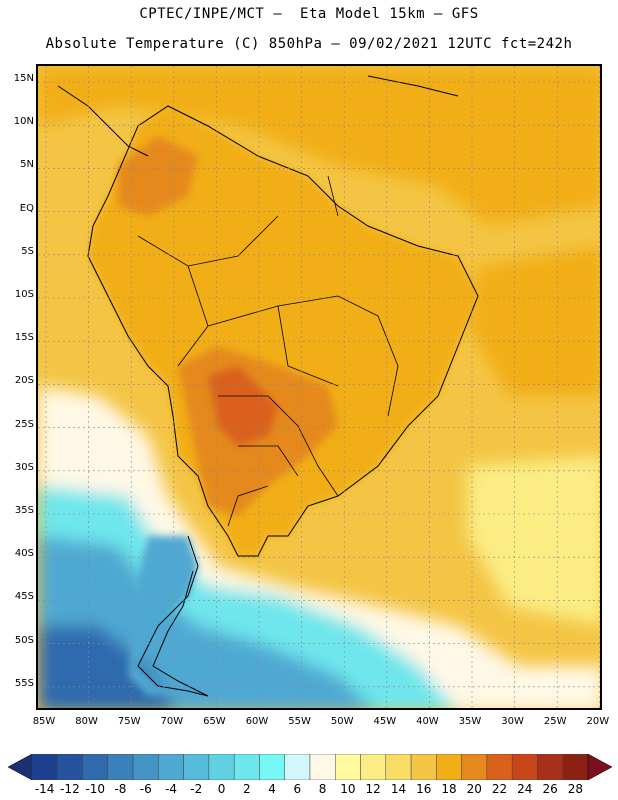  What do you see at coordinates (512, 721) in the screenshot?
I see `longitude-label: 30W` at bounding box center [512, 721].